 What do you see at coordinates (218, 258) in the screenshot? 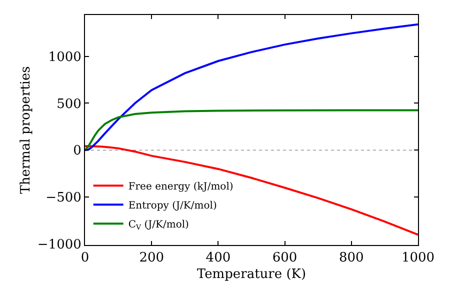
I see `x-tick-label: 400` at bounding box center [218, 258].